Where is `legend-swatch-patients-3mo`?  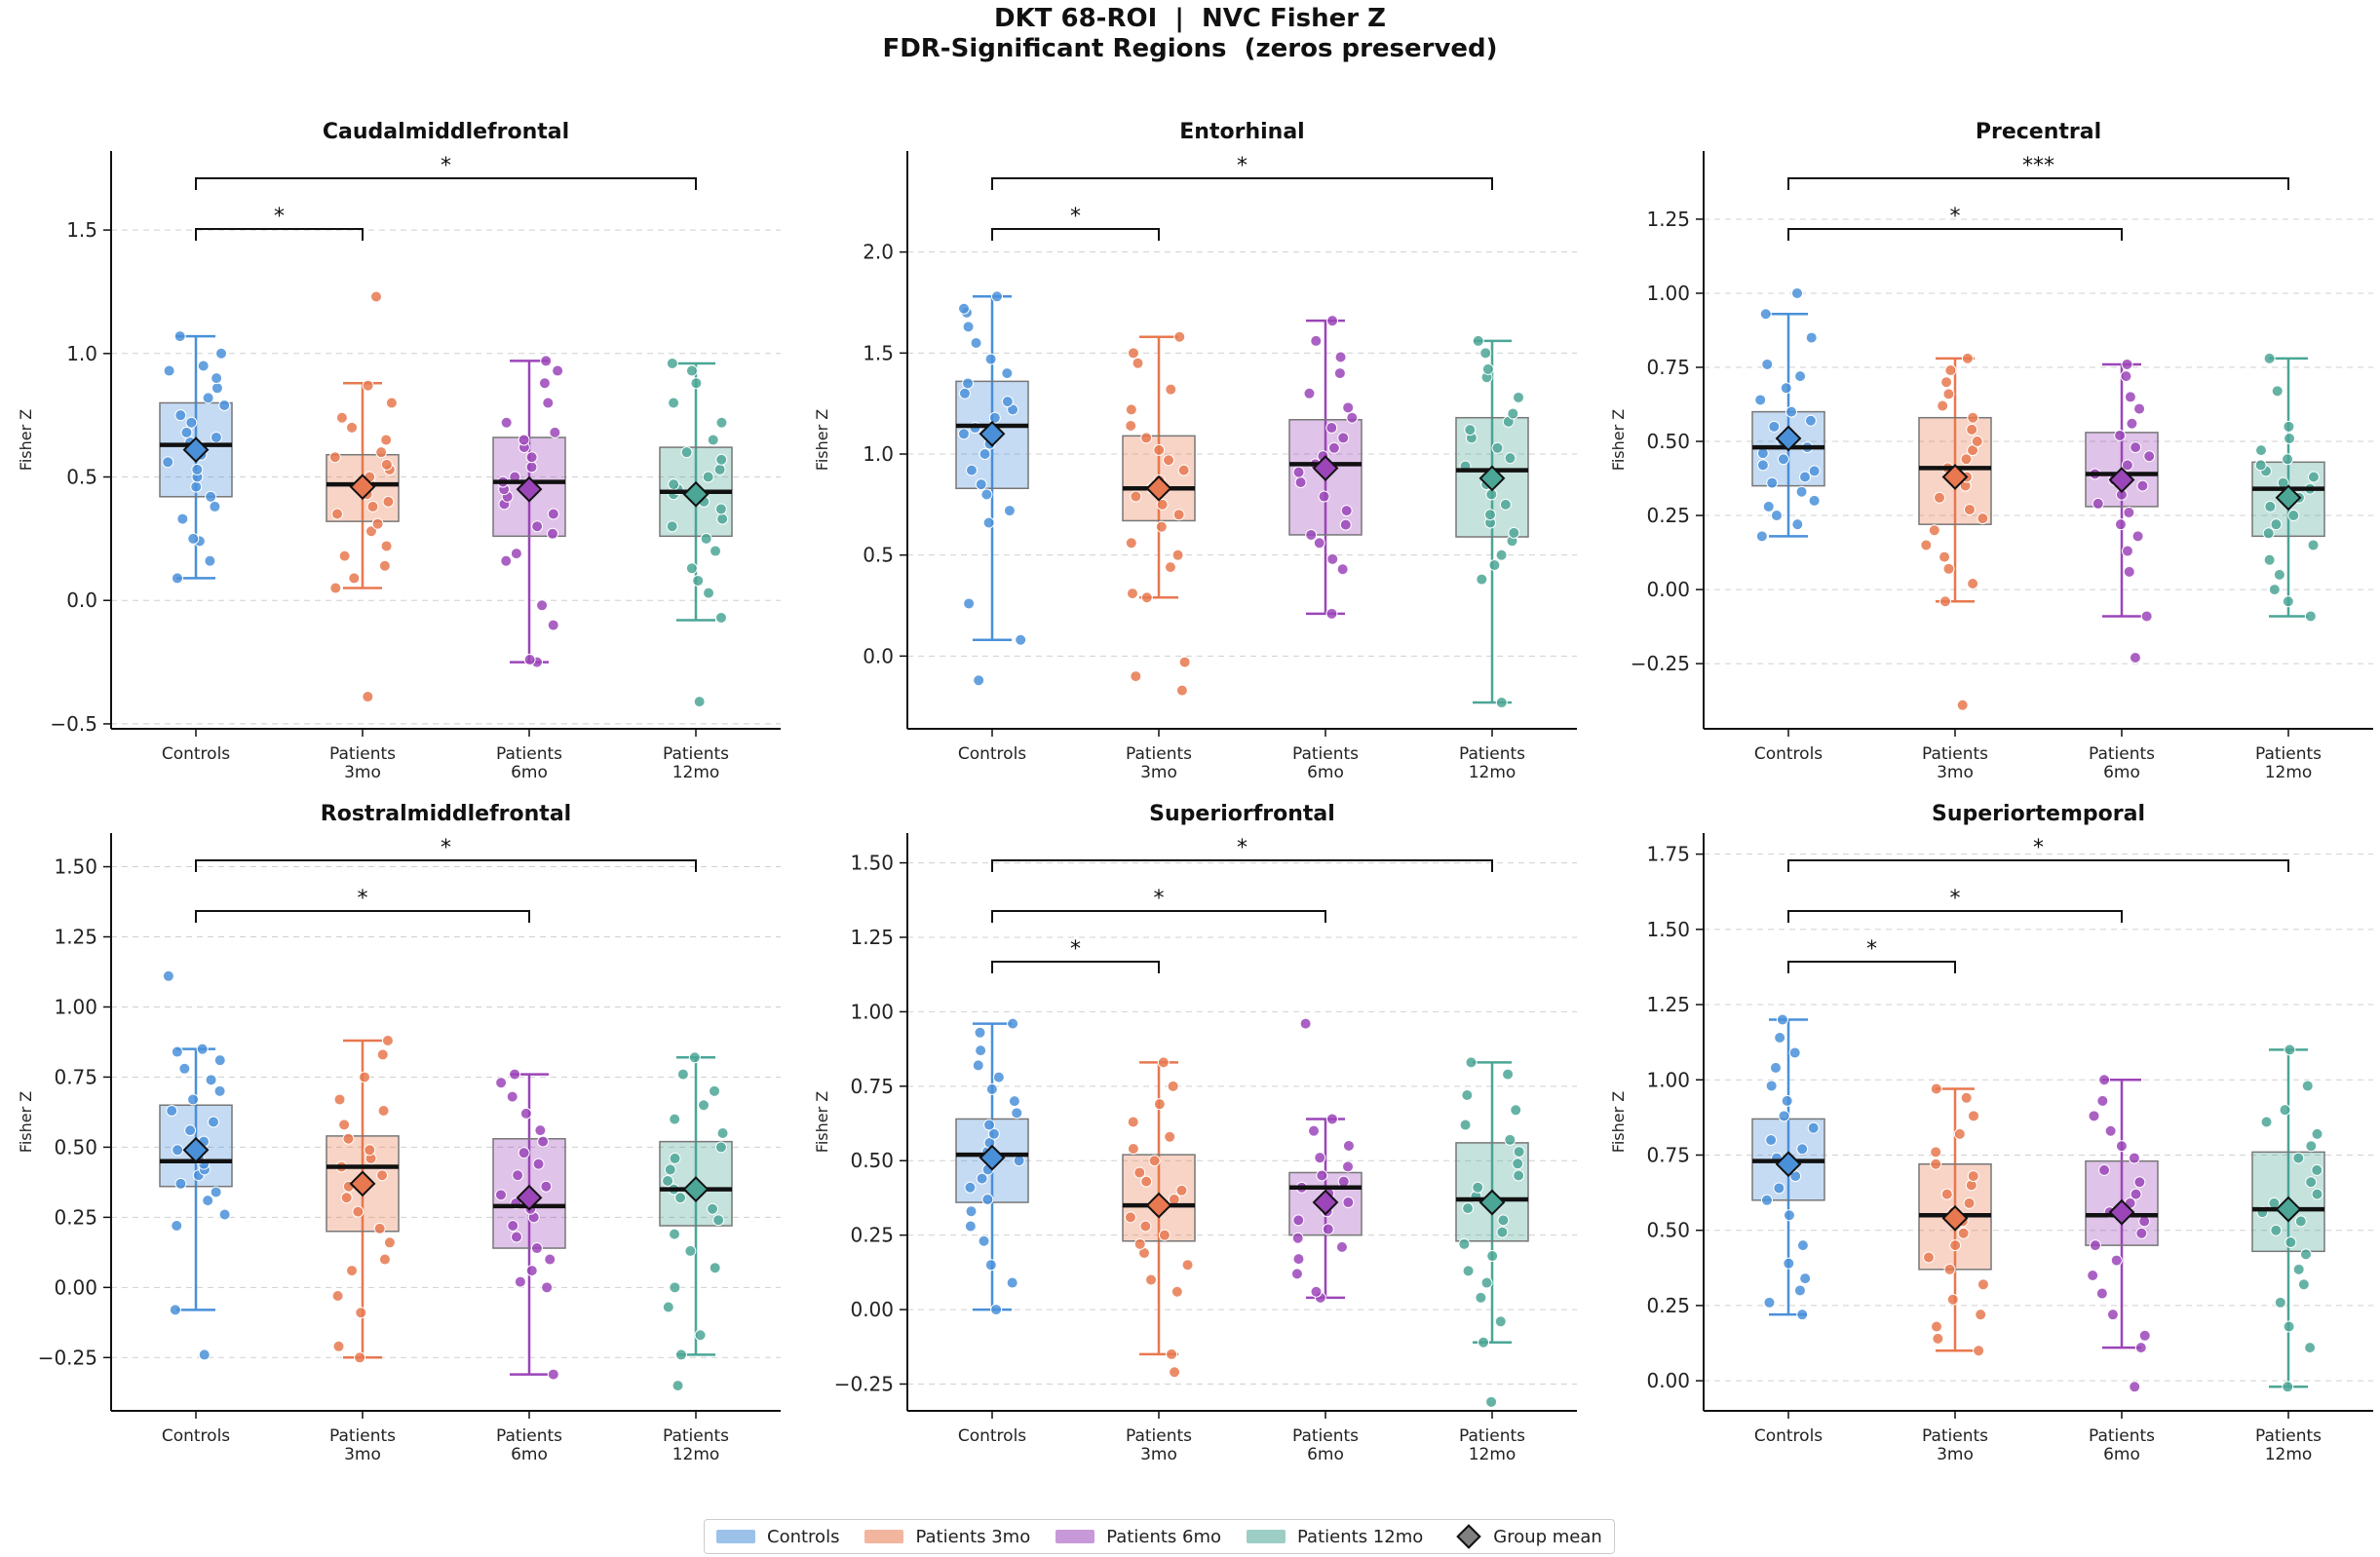 legend-swatch-patients-3mo is located at coordinates (884, 1536).